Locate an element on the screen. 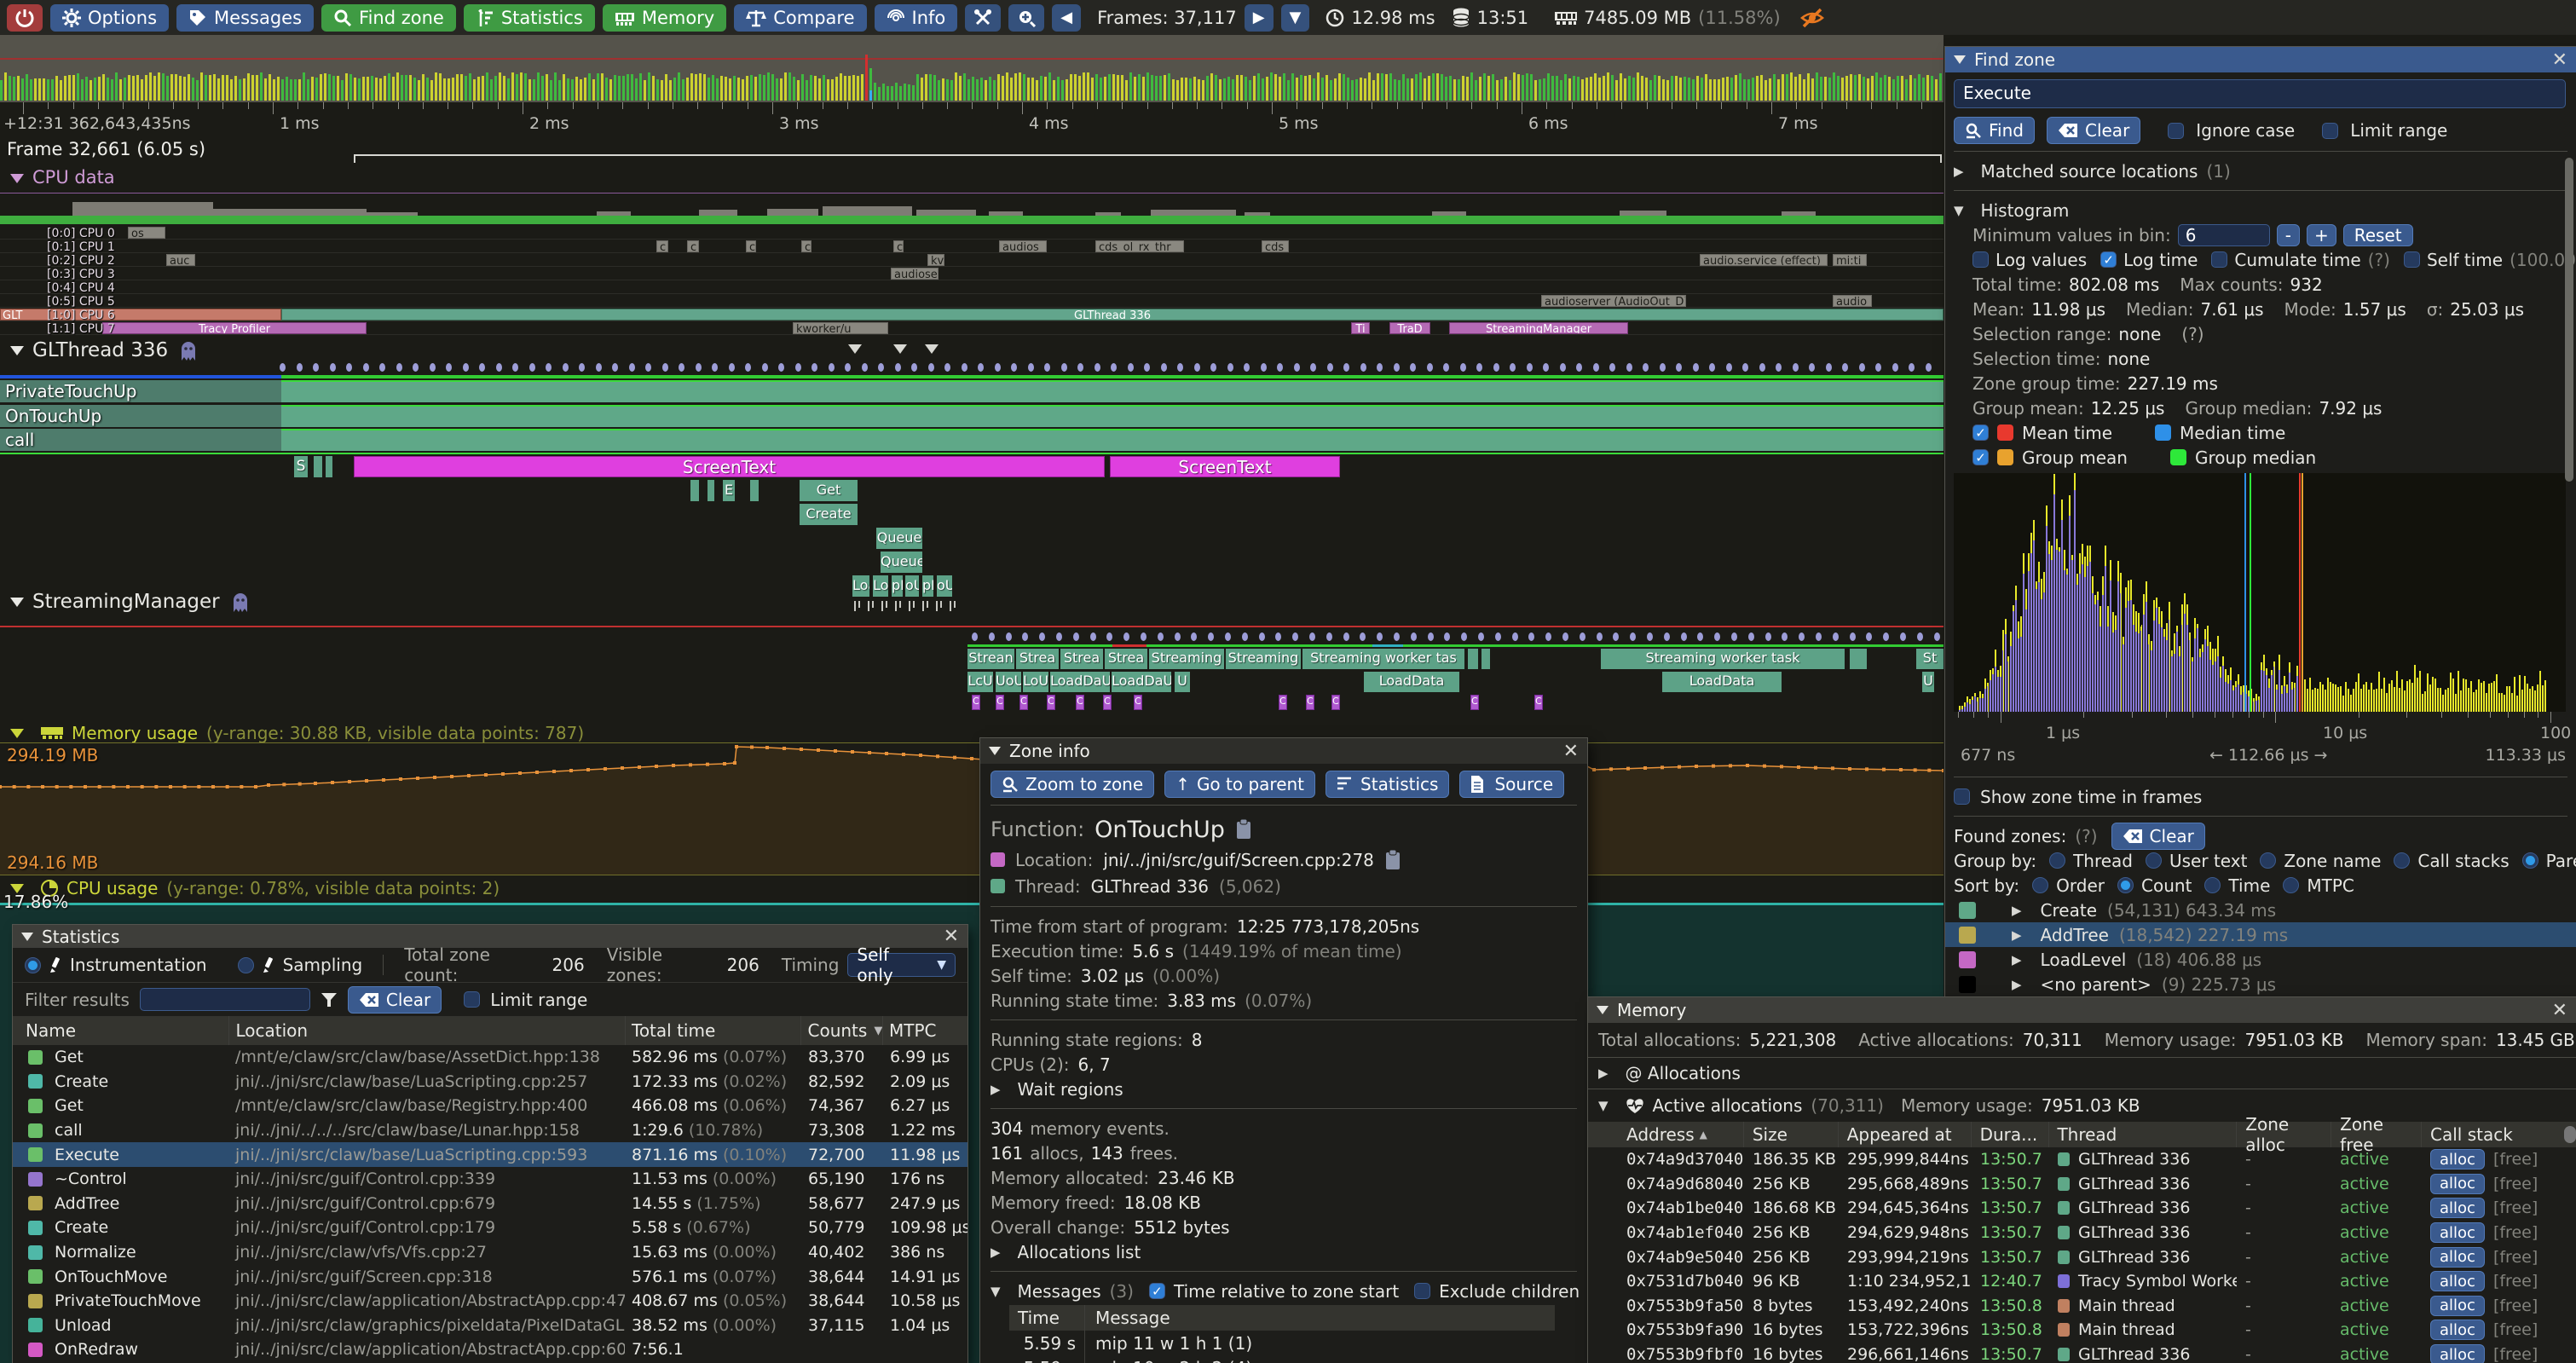  found-zone-group: ▶ LoadLevel (18) 406.88 μs is located at coordinates (2260, 960).